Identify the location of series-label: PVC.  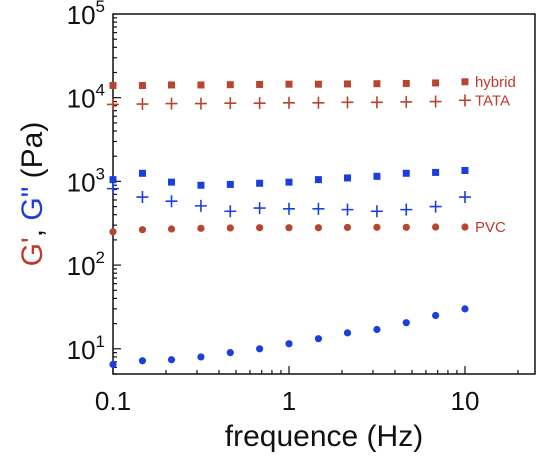
(490, 227).